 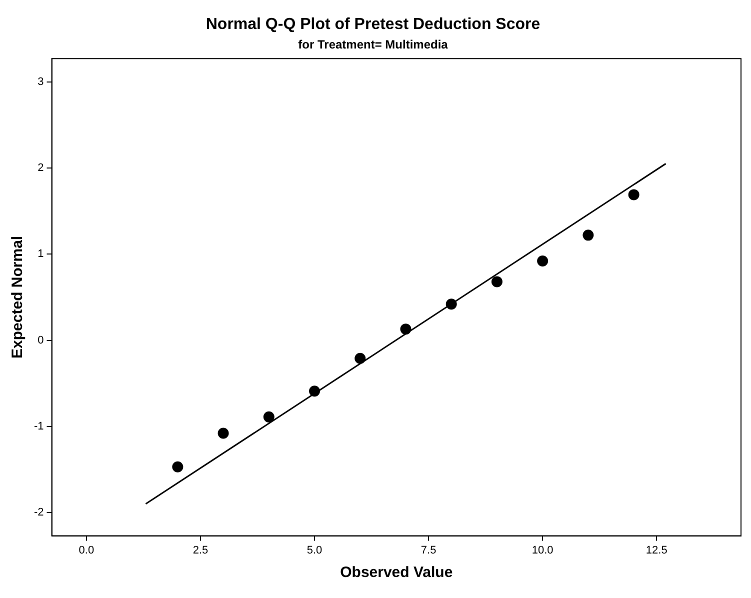 What do you see at coordinates (373, 45) in the screenshot?
I see `chart-subtitle: for Treatment= Multimedia` at bounding box center [373, 45].